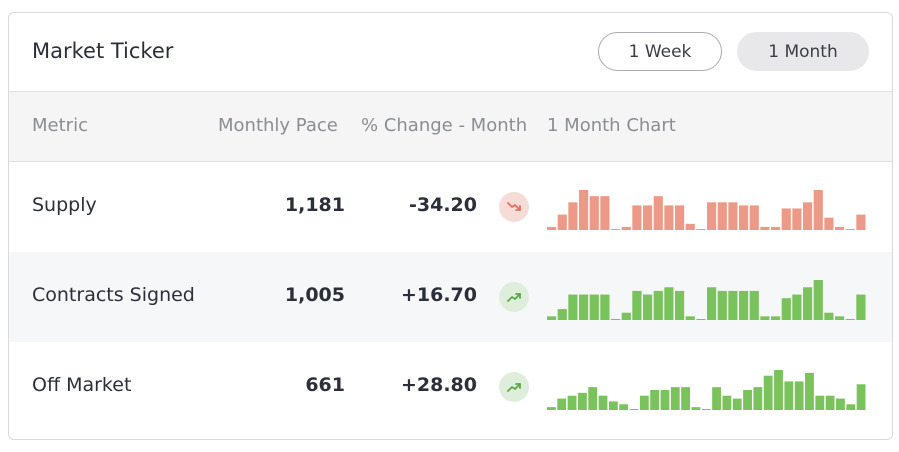  I want to click on range-1-week-button: 1 Week, so click(660, 51).